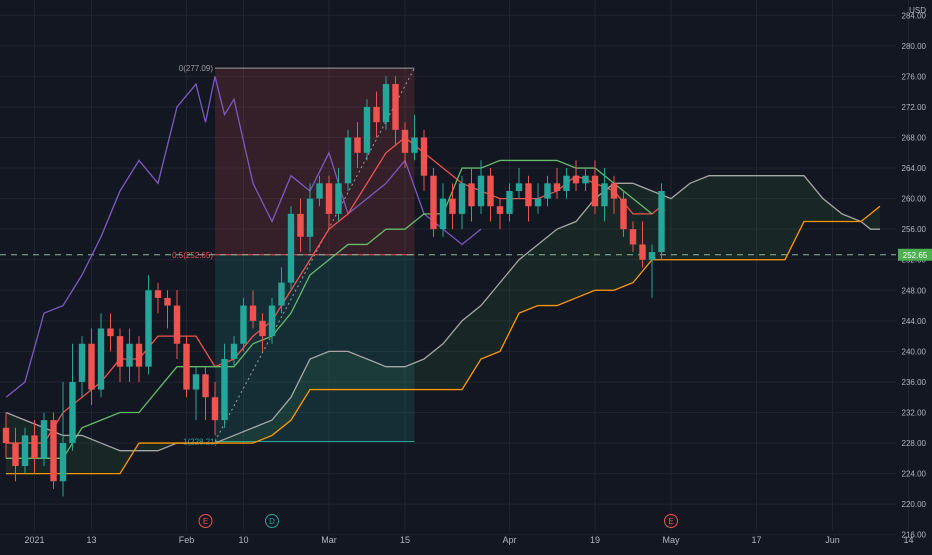 The height and width of the screenshot is (555, 932). I want to click on y-tick-label: 264.00, so click(914, 168).